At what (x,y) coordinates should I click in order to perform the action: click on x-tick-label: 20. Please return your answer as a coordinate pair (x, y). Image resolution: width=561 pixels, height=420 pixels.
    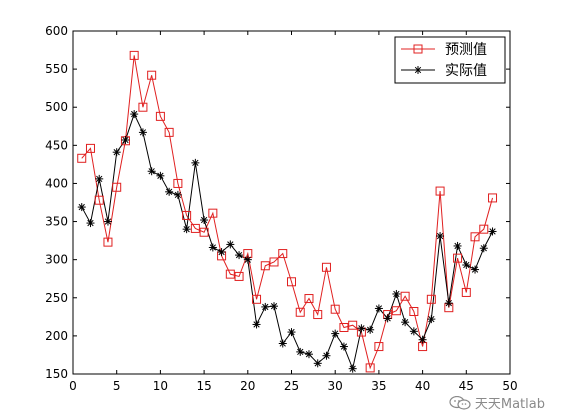
    Looking at the image, I should click on (247, 386).